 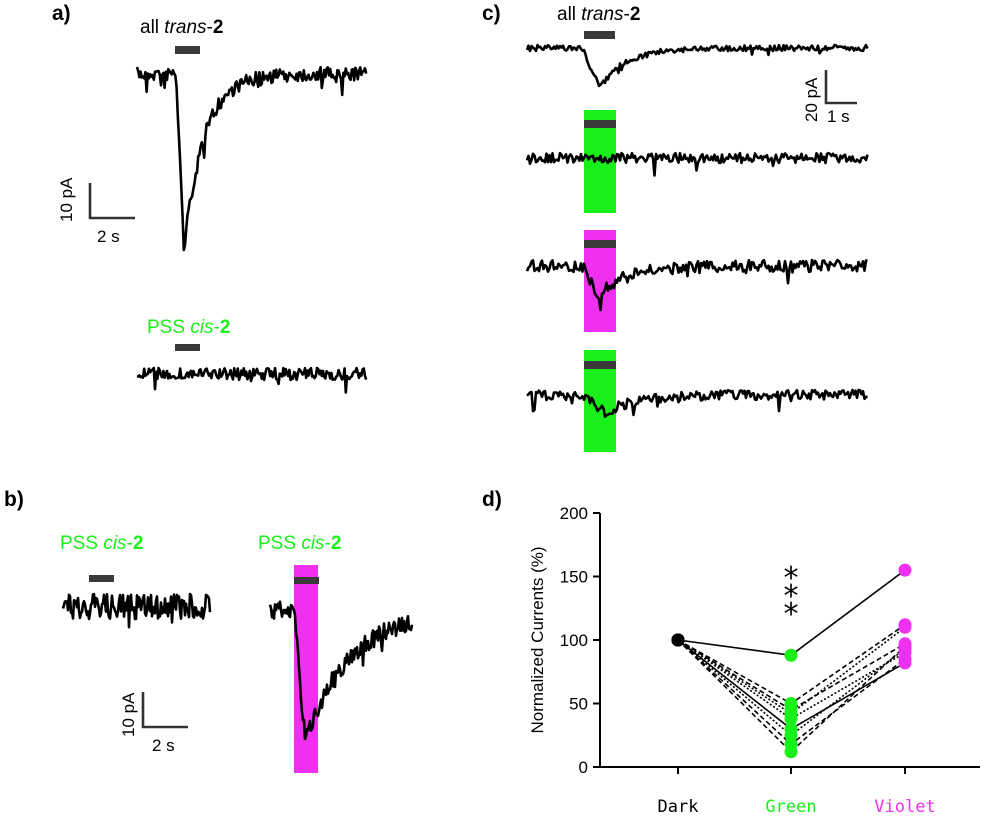 What do you see at coordinates (600, 365) in the screenshot?
I see `application-bar-c4` at bounding box center [600, 365].